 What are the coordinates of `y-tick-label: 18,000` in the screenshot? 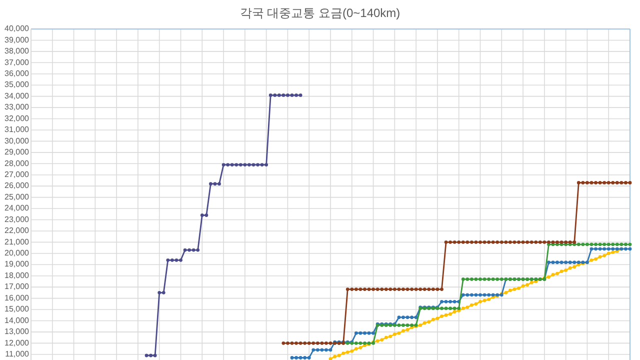 It's located at (17, 275).